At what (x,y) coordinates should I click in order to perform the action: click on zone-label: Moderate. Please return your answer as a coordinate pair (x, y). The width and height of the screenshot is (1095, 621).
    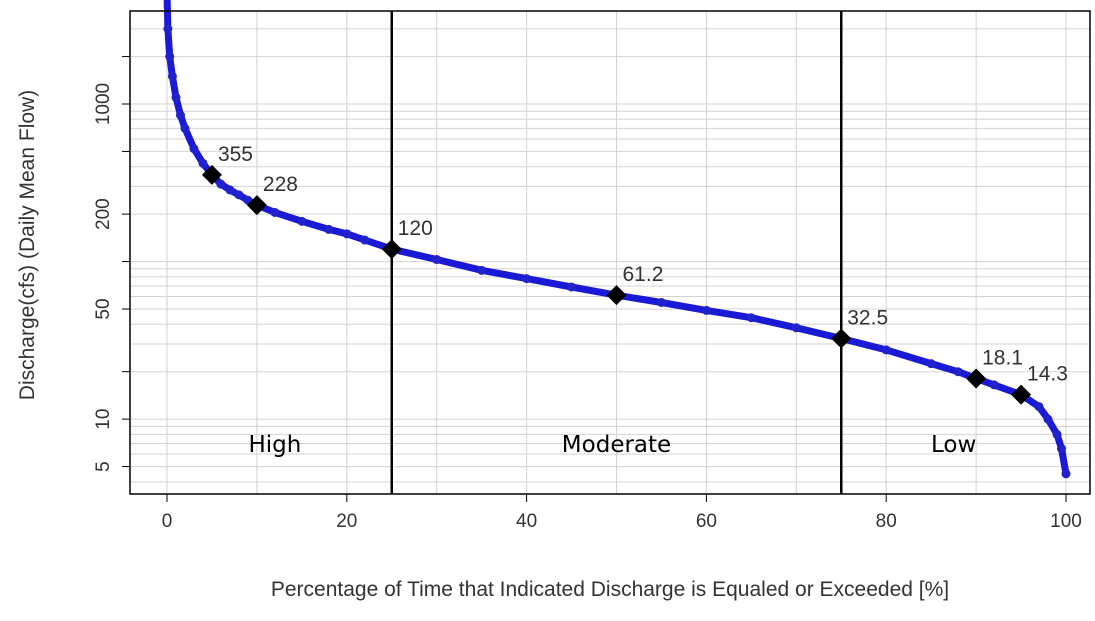
    Looking at the image, I should click on (616, 445).